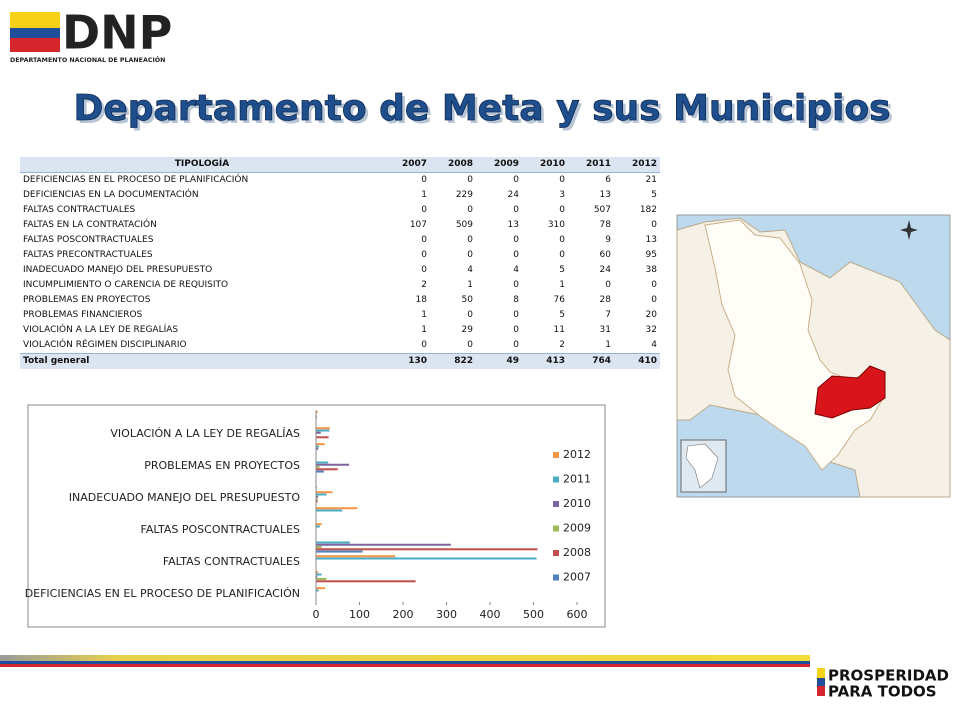 This screenshot has width=960, height=720. Describe the element at coordinates (651, 330) in the screenshot. I see `cell-value: 32` at that location.